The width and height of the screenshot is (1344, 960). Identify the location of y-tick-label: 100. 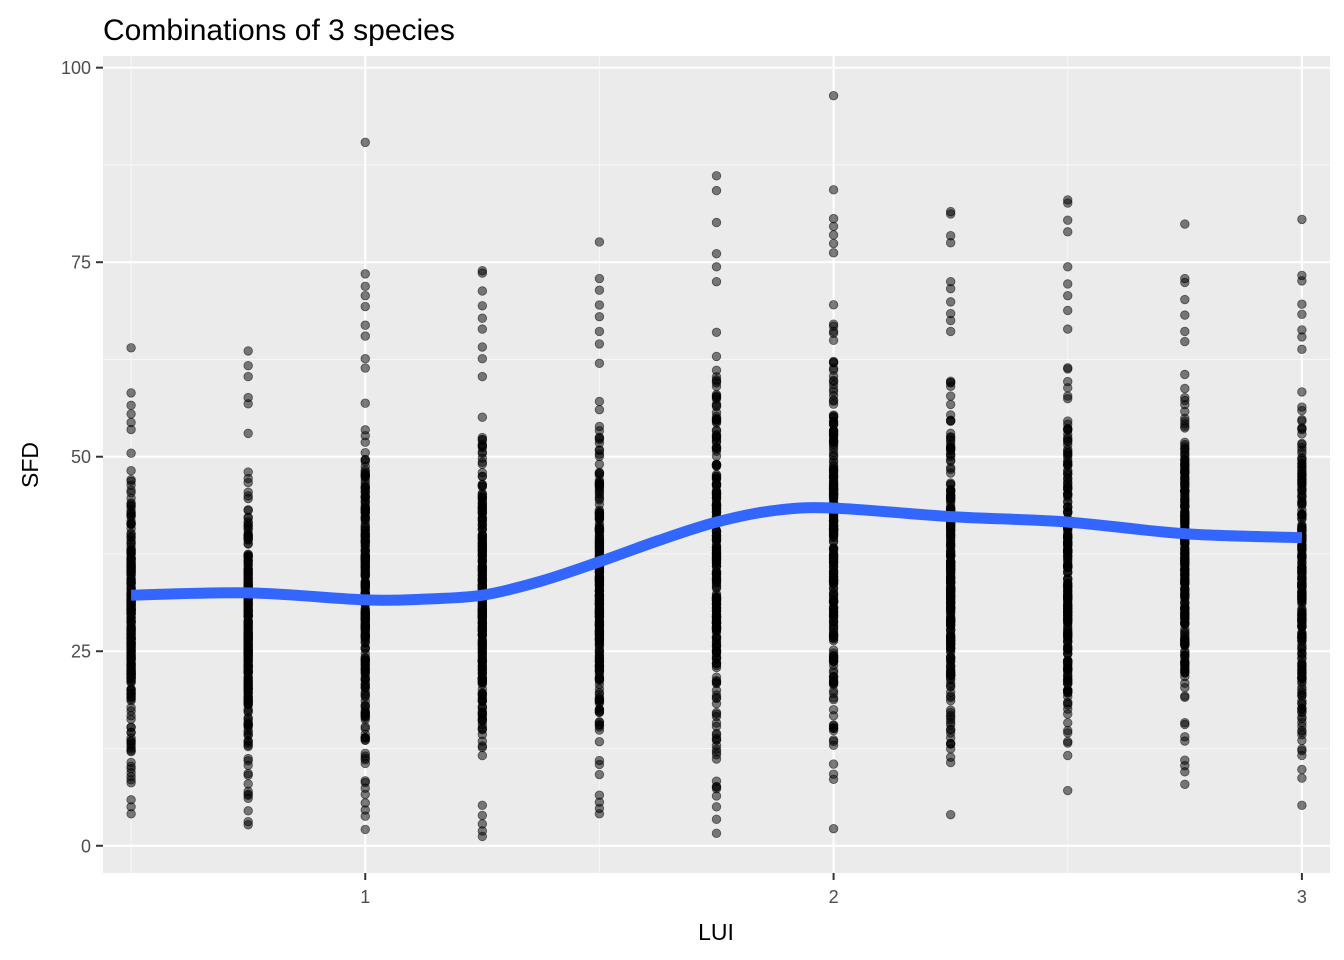
(76, 68).